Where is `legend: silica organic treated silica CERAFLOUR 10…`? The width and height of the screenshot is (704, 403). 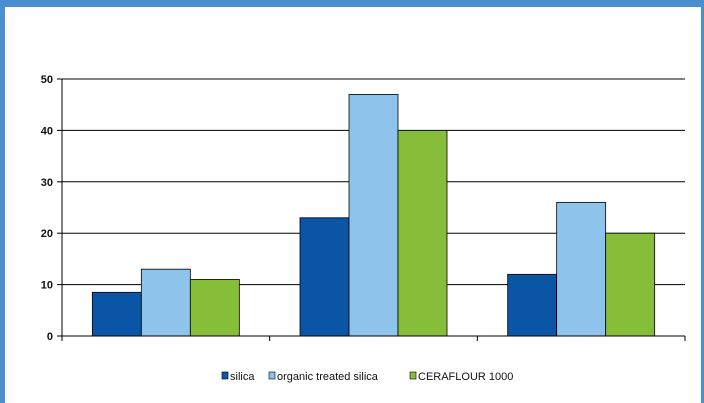 legend: silica organic treated silica CERAFLOUR 10… is located at coordinates (367, 377).